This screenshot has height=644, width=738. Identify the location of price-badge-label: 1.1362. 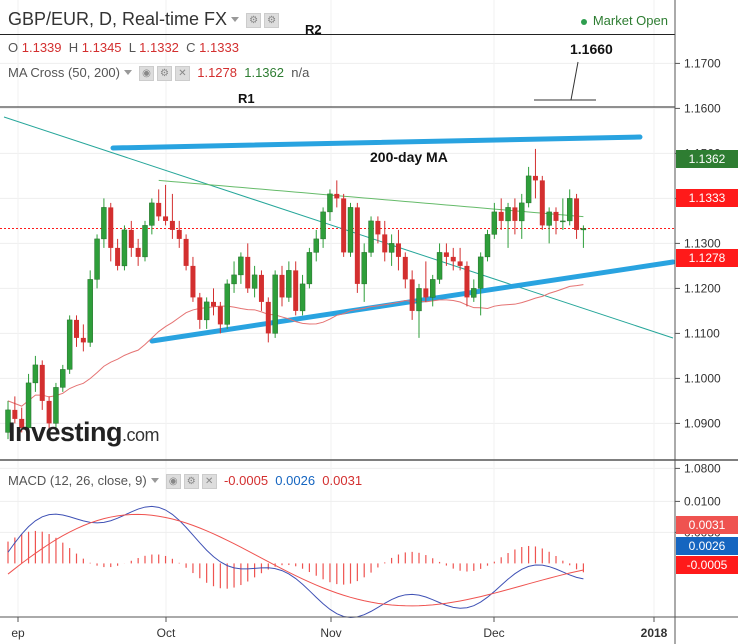
(707, 159).